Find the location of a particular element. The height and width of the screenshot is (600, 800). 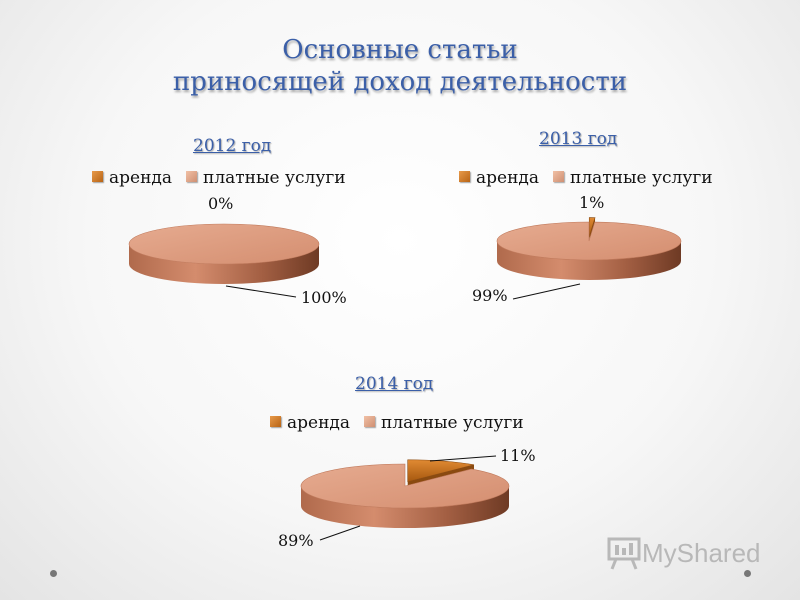

chart-2014-legend: аренда платные услуги is located at coordinates (404, 423).